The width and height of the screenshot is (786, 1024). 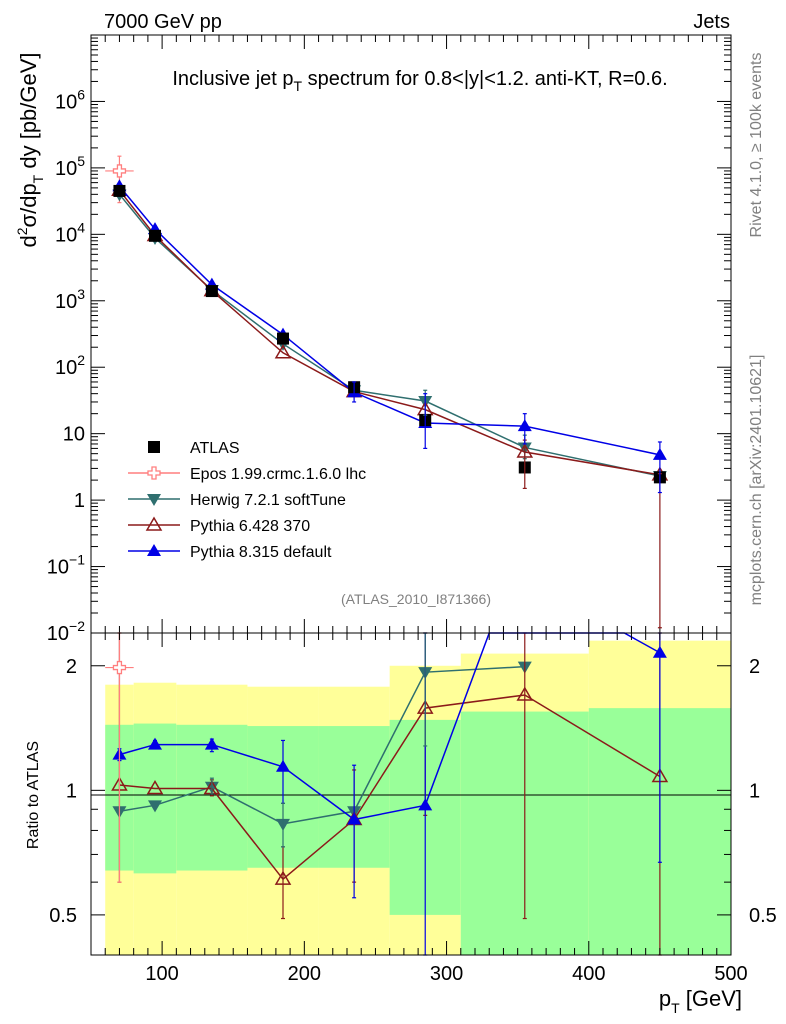 I want to click on main-ytick-label: 10⁻¹, so click(x=66, y=565).